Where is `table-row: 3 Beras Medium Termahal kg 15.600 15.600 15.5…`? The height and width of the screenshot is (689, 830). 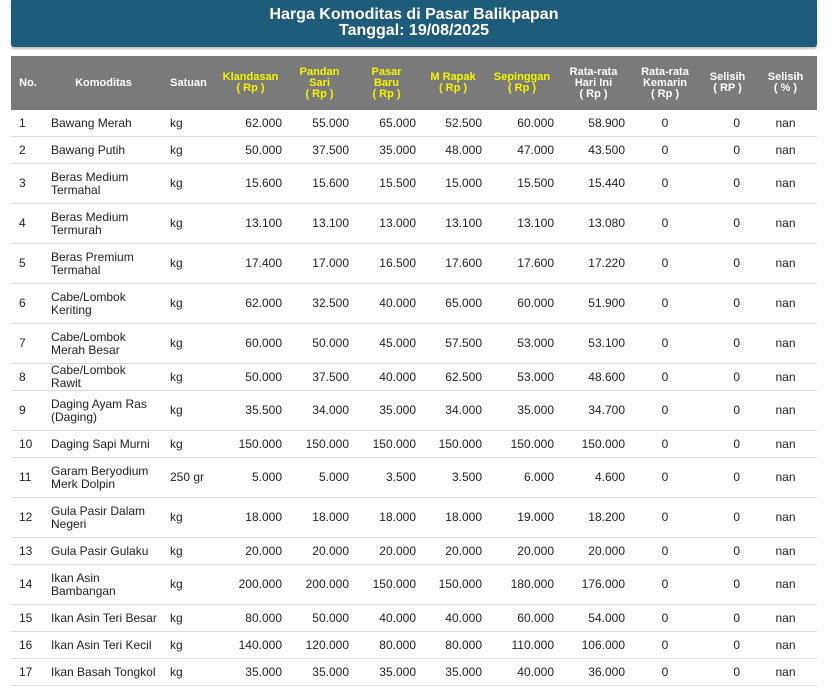 table-row: 3 Beras Medium Termahal kg 15.600 15.600 15.5… is located at coordinates (414, 183).